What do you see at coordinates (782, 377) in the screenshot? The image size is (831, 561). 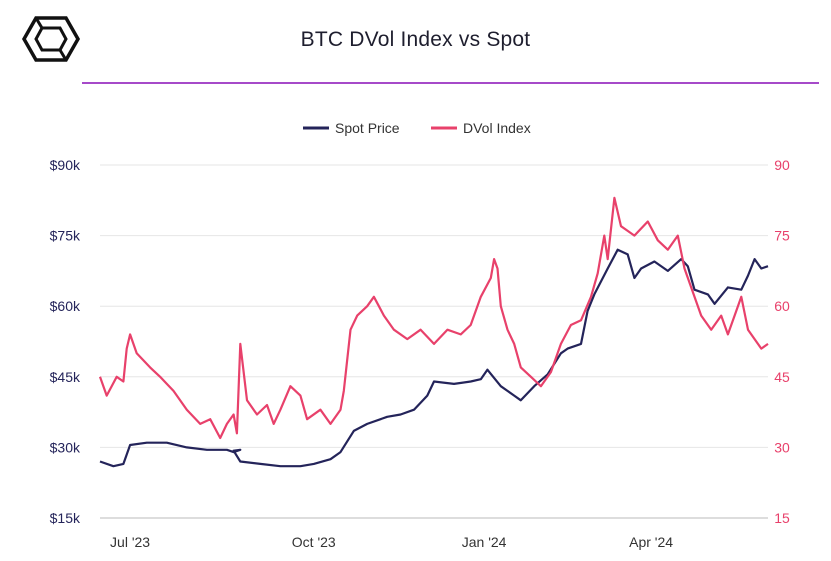 I see `y-right-tick-label: 45` at bounding box center [782, 377].